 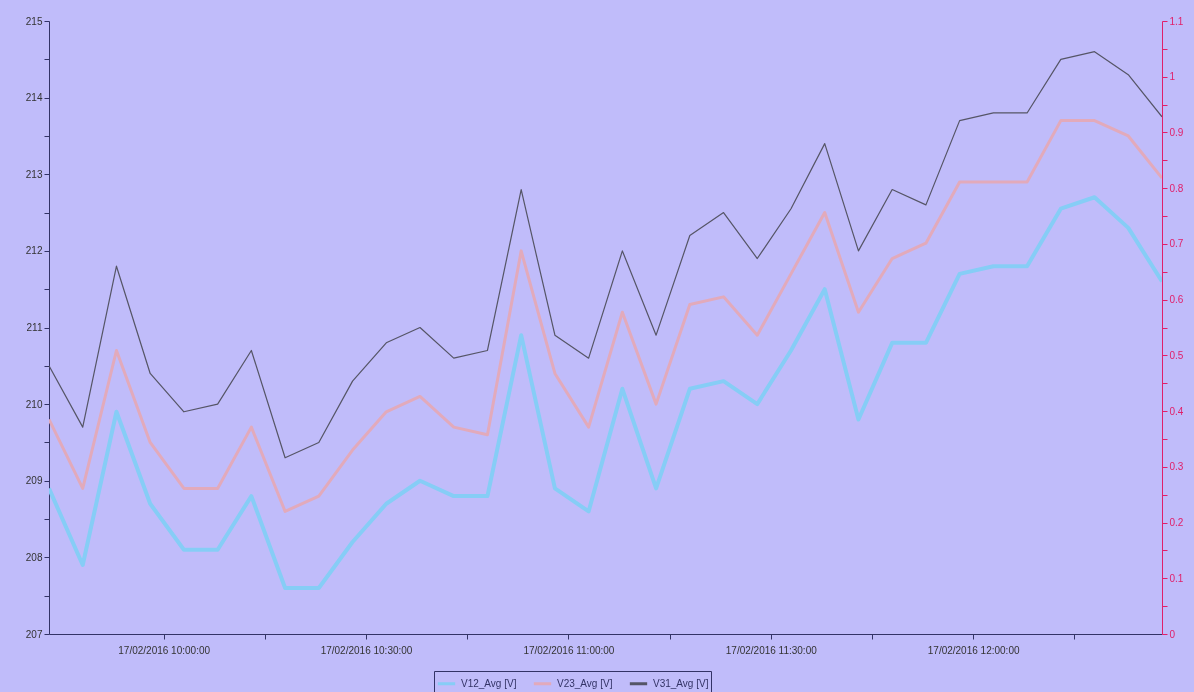 What do you see at coordinates (1176, 467) in the screenshot?
I see `y2-tick-label: 0.3` at bounding box center [1176, 467].